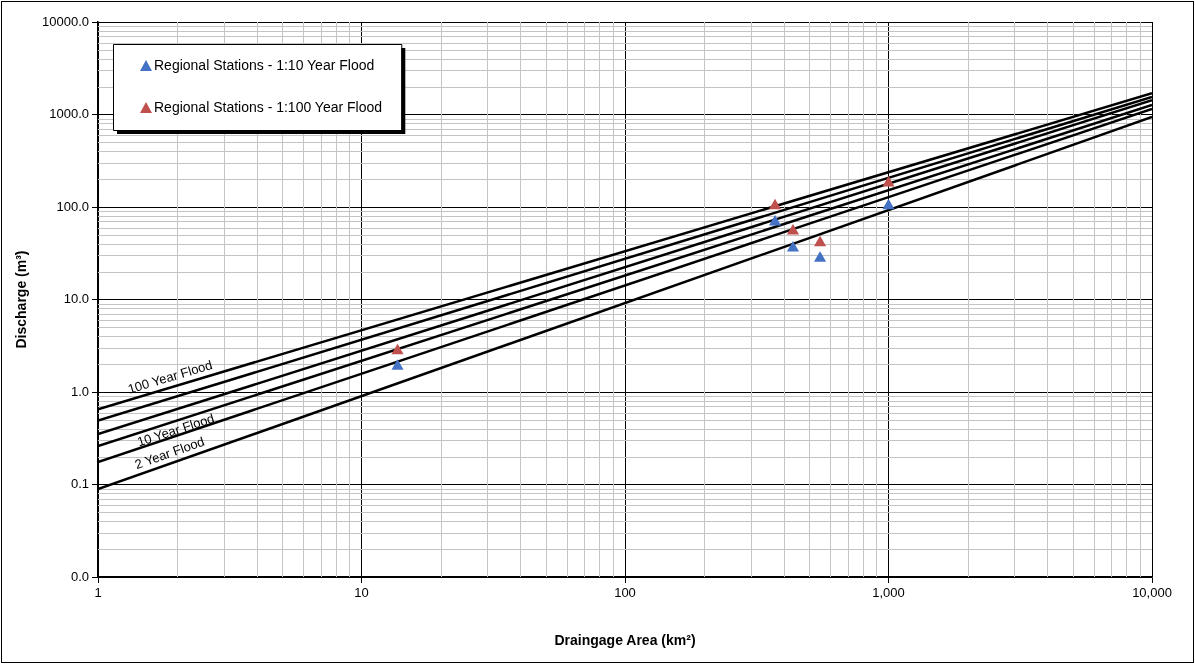 This screenshot has width=1195, height=664. What do you see at coordinates (170, 377) in the screenshot?
I see `text: 100 Year Flood` at bounding box center [170, 377].